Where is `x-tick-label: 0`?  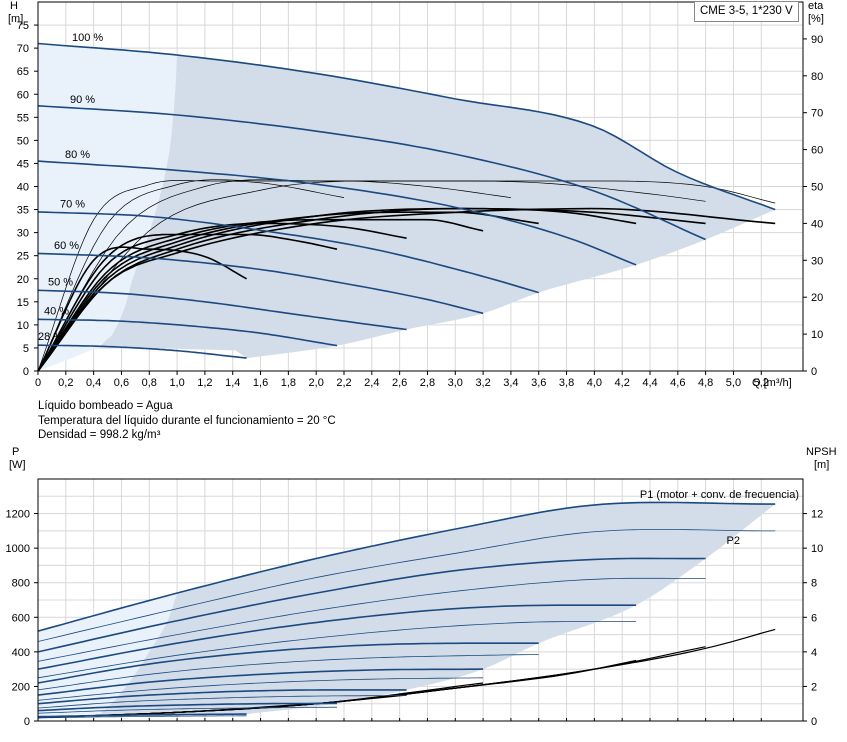 x-tick-label: 0 is located at coordinates (38, 383).